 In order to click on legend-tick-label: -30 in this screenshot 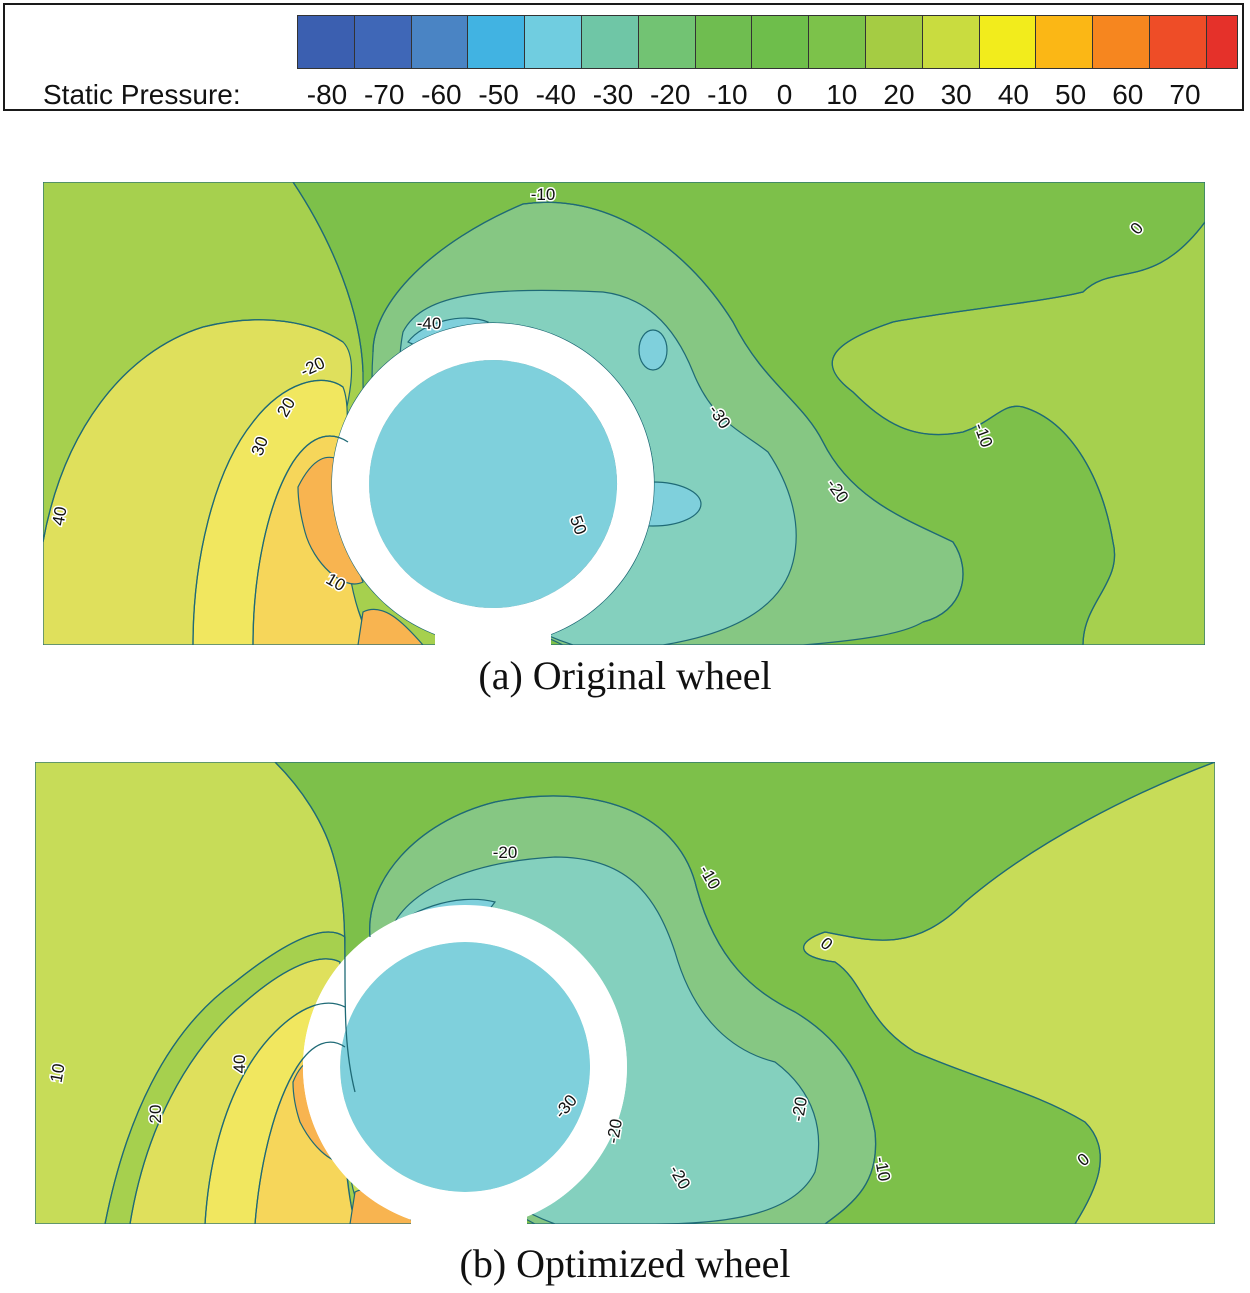, I will do `click(613, 94)`.